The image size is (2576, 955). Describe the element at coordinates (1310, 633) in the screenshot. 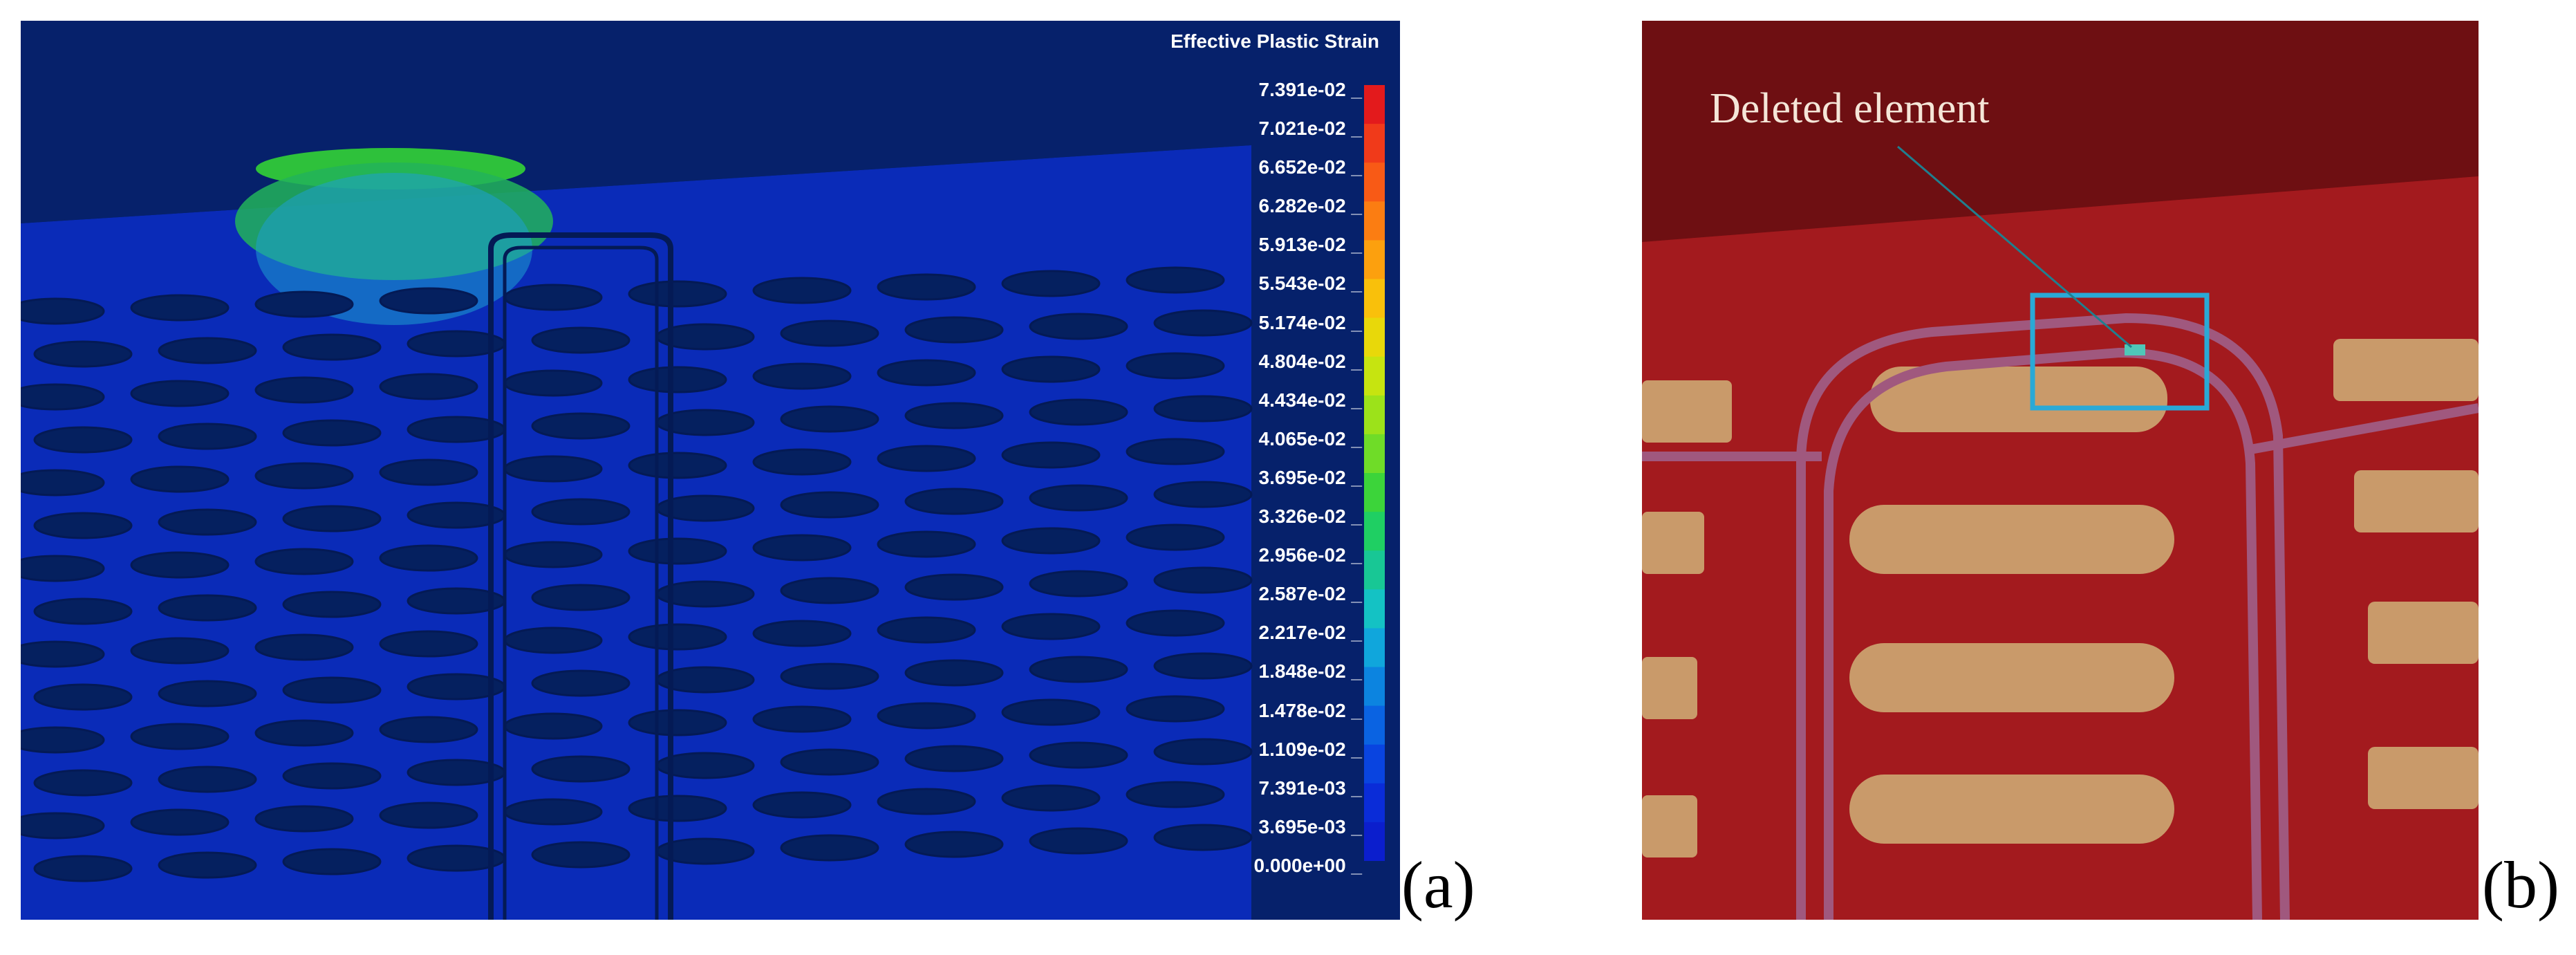

I see `legend-value: 2.217e-02 _` at that location.